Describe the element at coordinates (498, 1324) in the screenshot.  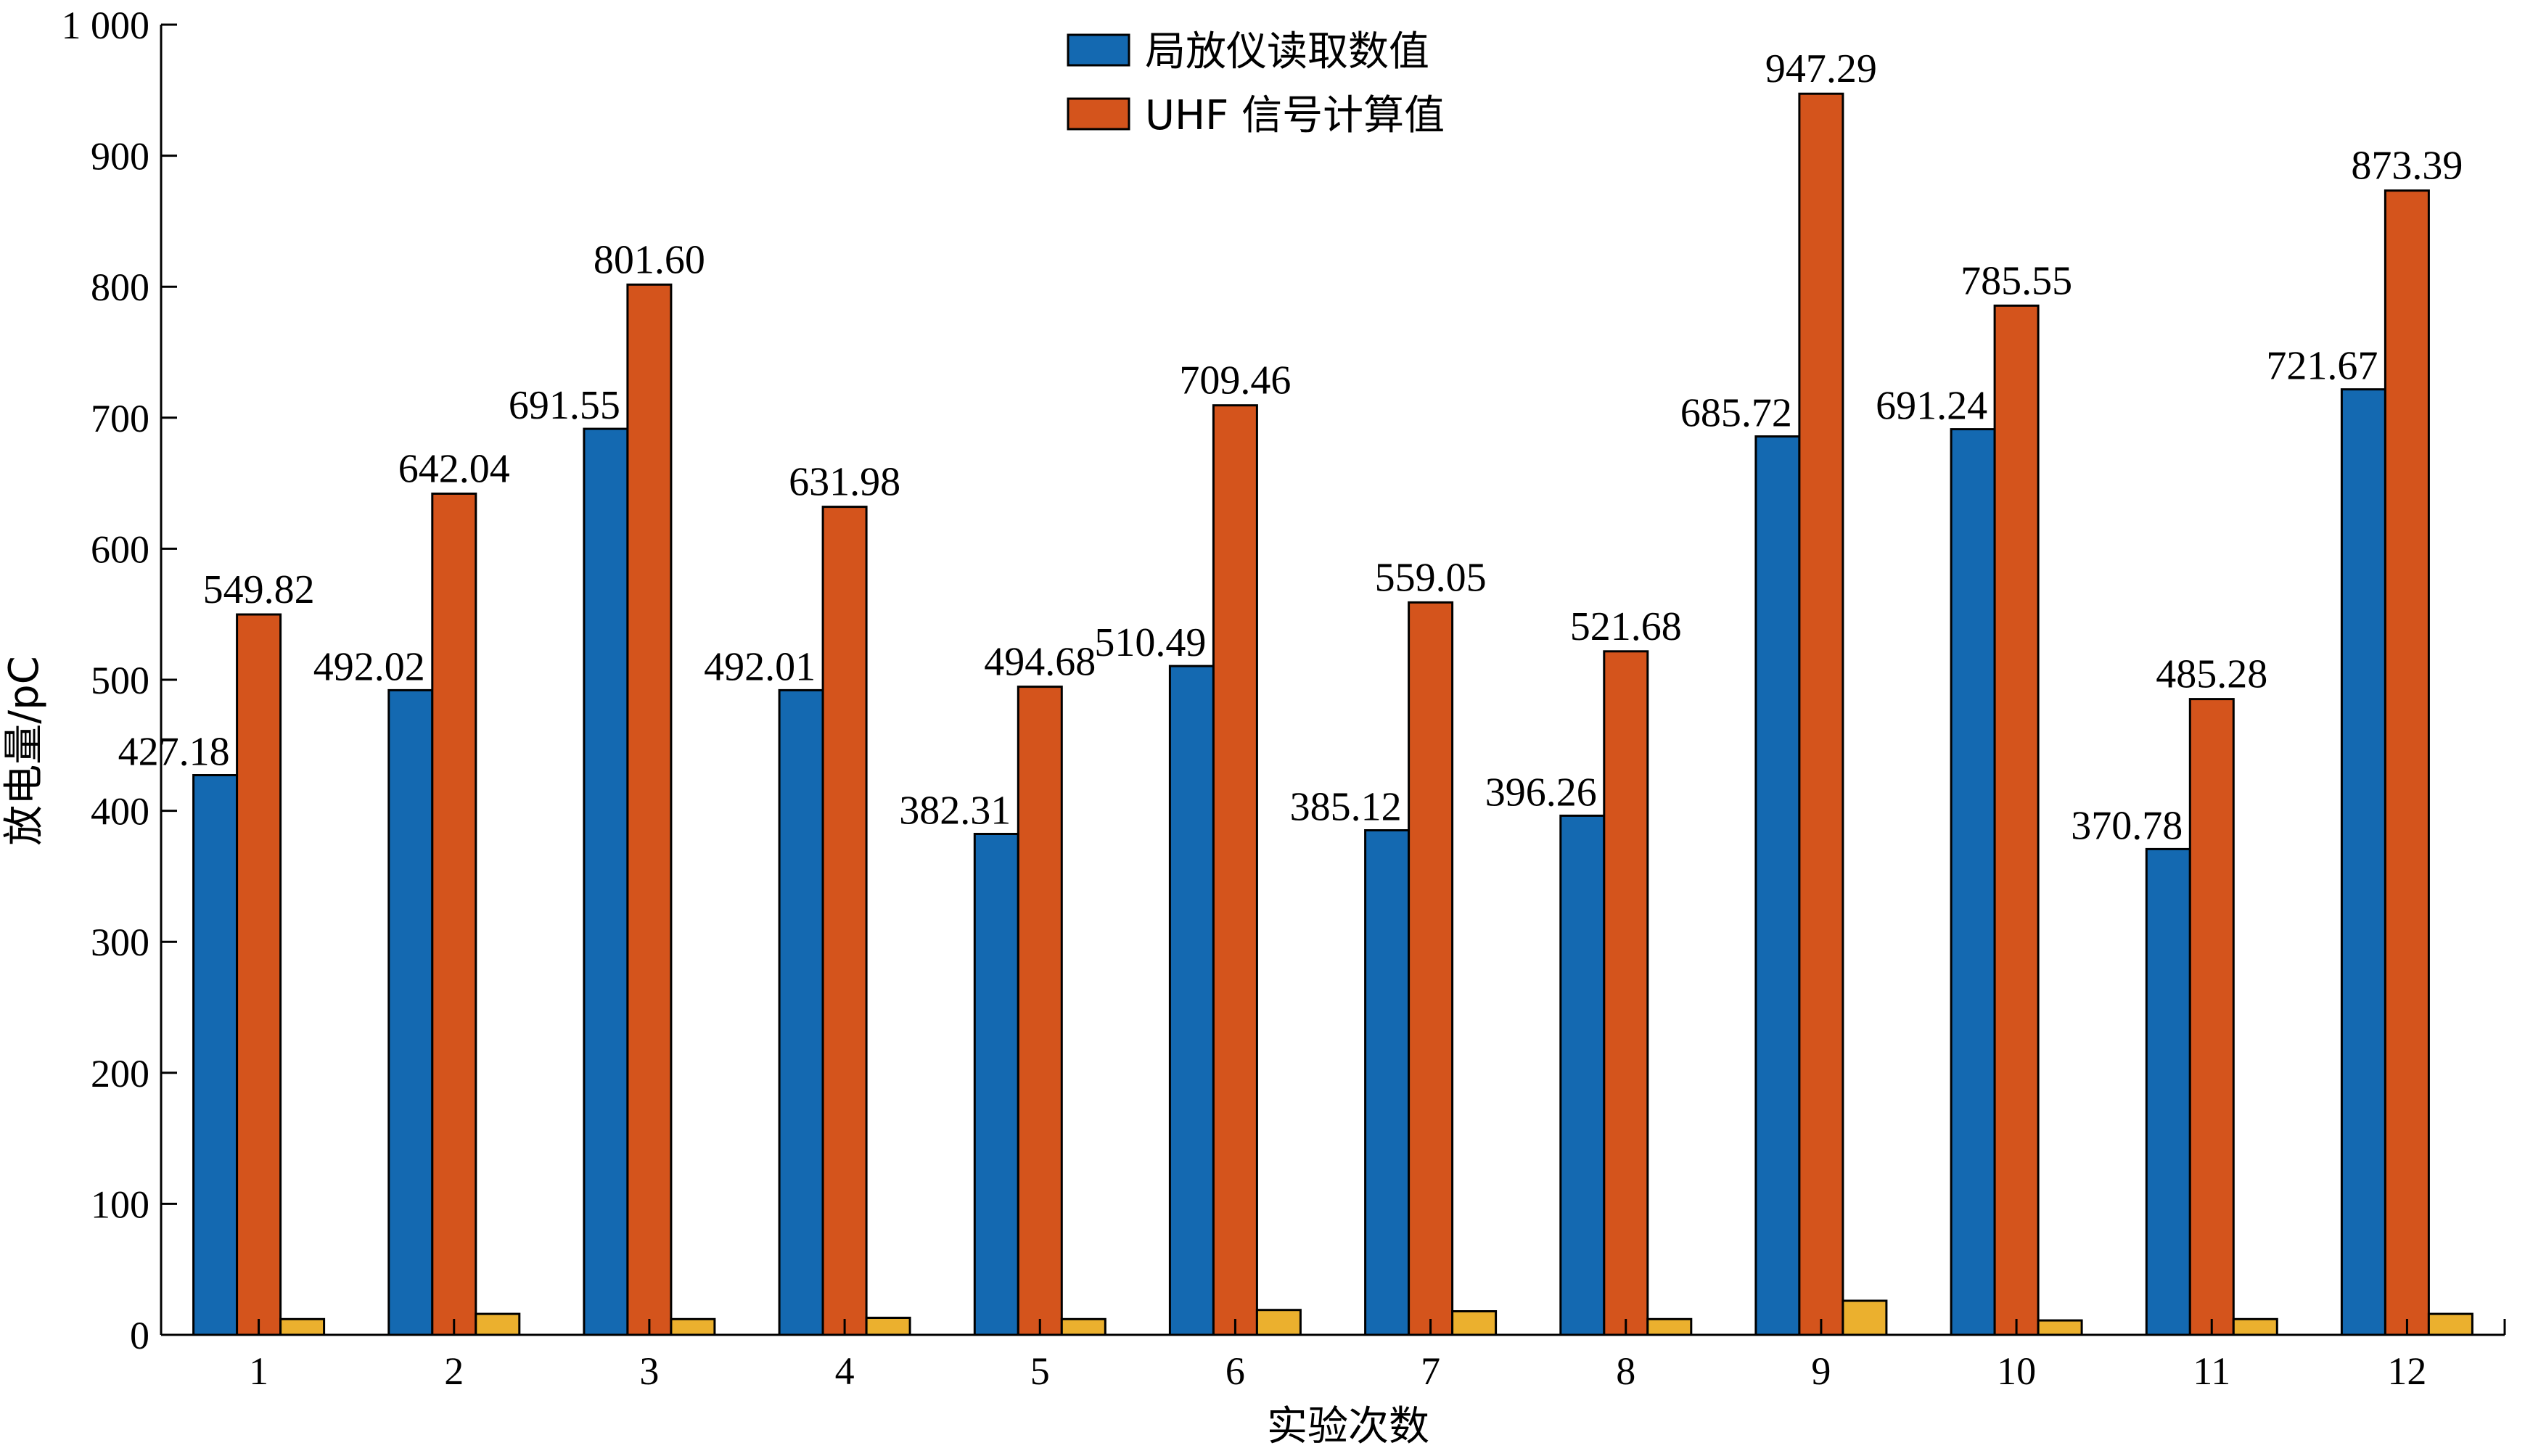
I see `bar-s3-c2` at that location.